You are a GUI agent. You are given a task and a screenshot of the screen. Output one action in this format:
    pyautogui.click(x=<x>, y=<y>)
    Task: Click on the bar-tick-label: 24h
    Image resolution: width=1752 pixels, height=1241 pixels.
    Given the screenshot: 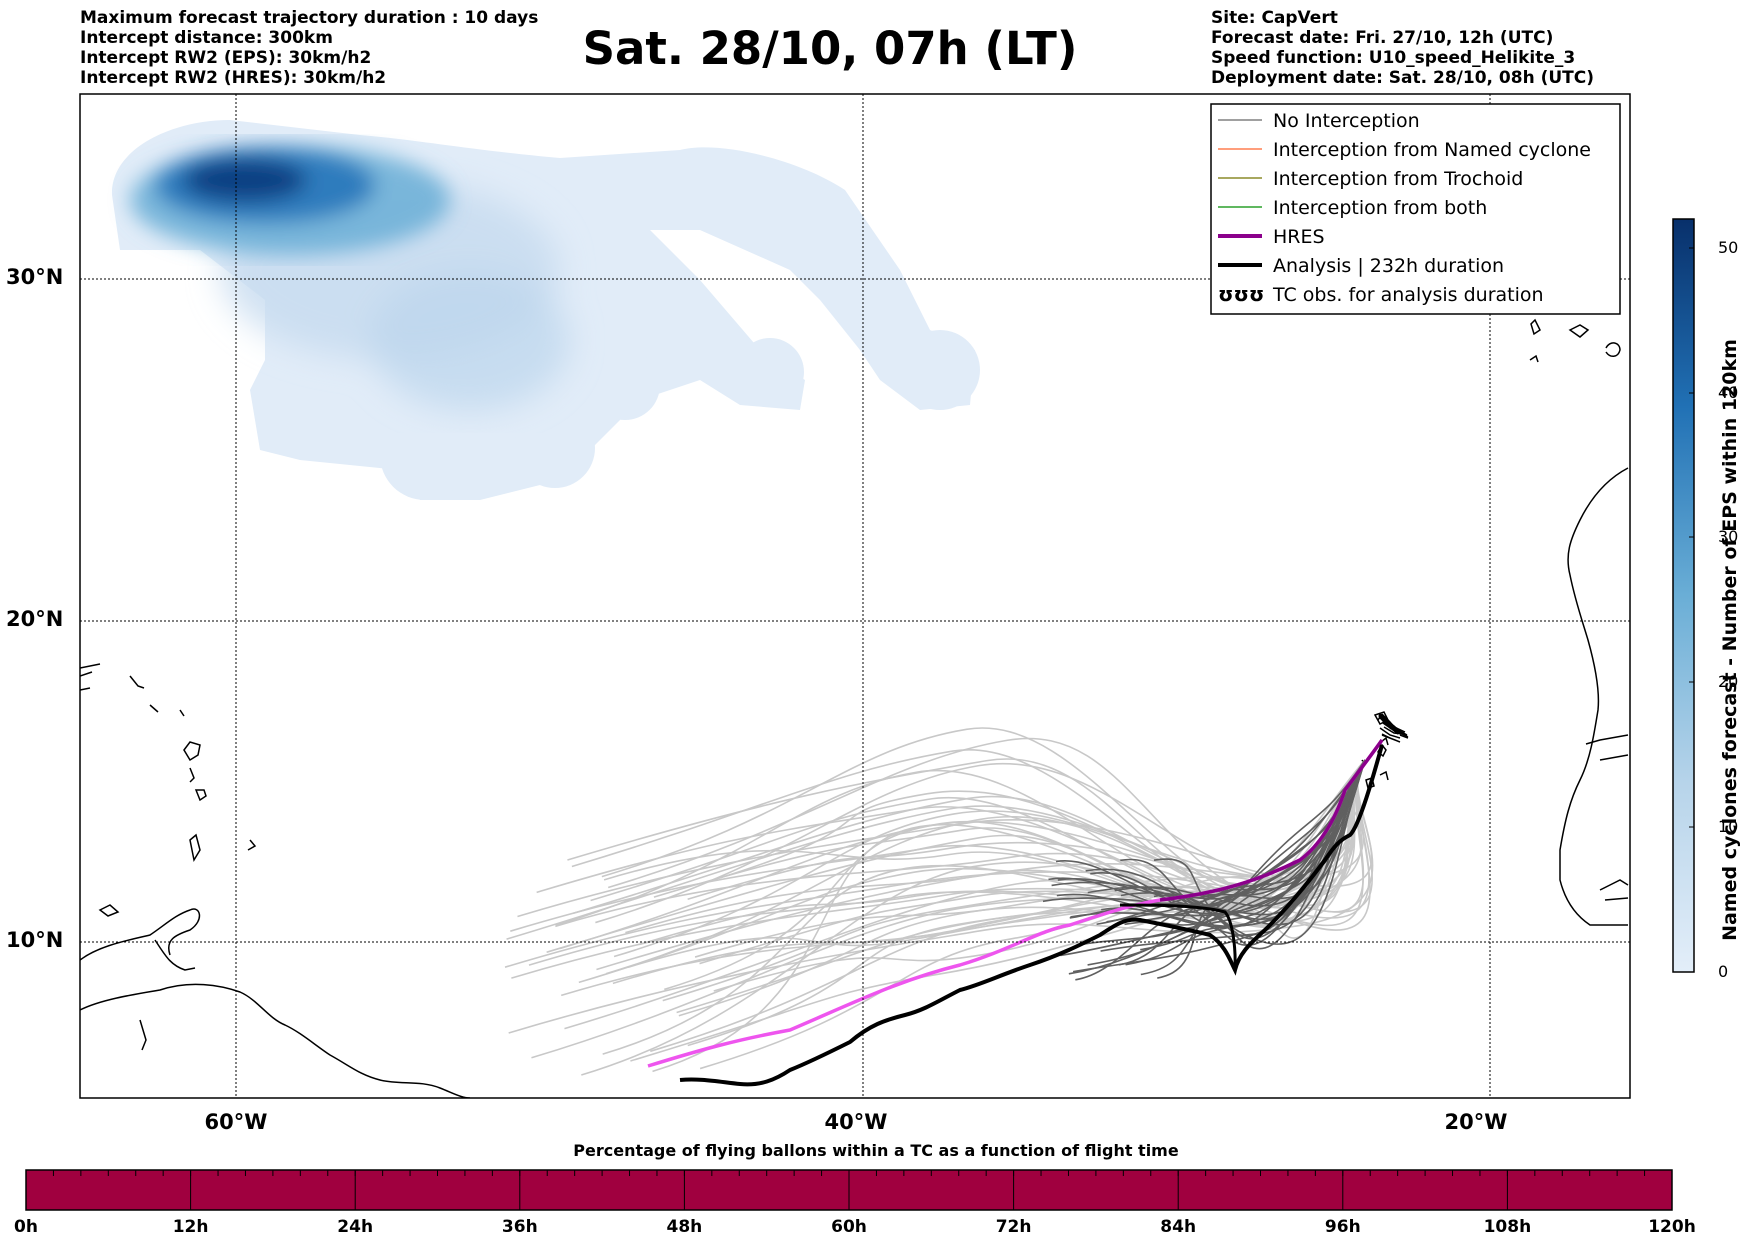 What is the action you would take?
    pyautogui.click(x=355, y=1227)
    